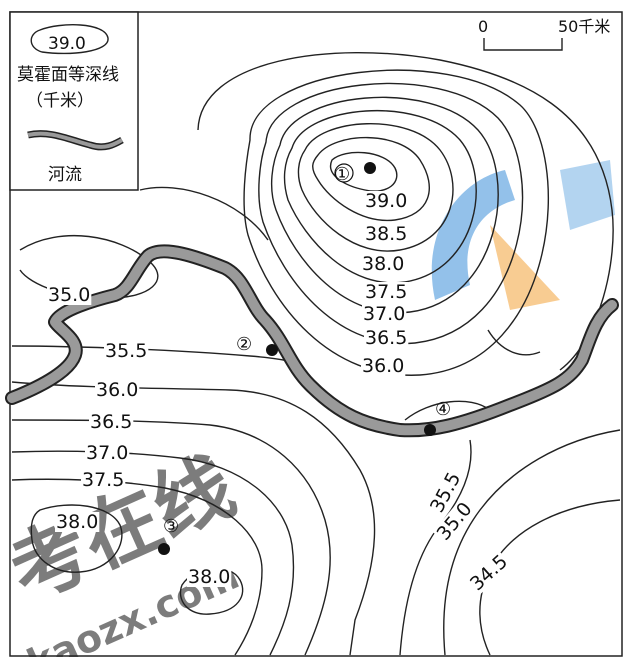 The image size is (623, 662). I want to click on legend: 39.0 莫霍面等深线 （千米） 河流, so click(74, 101).